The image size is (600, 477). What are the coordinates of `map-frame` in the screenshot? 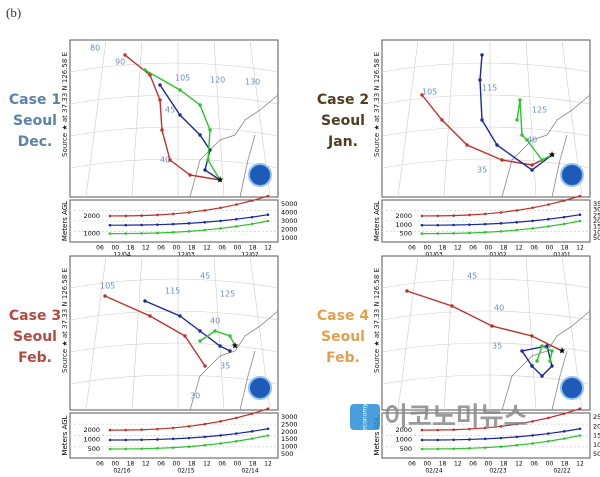 It's located at (486, 118).